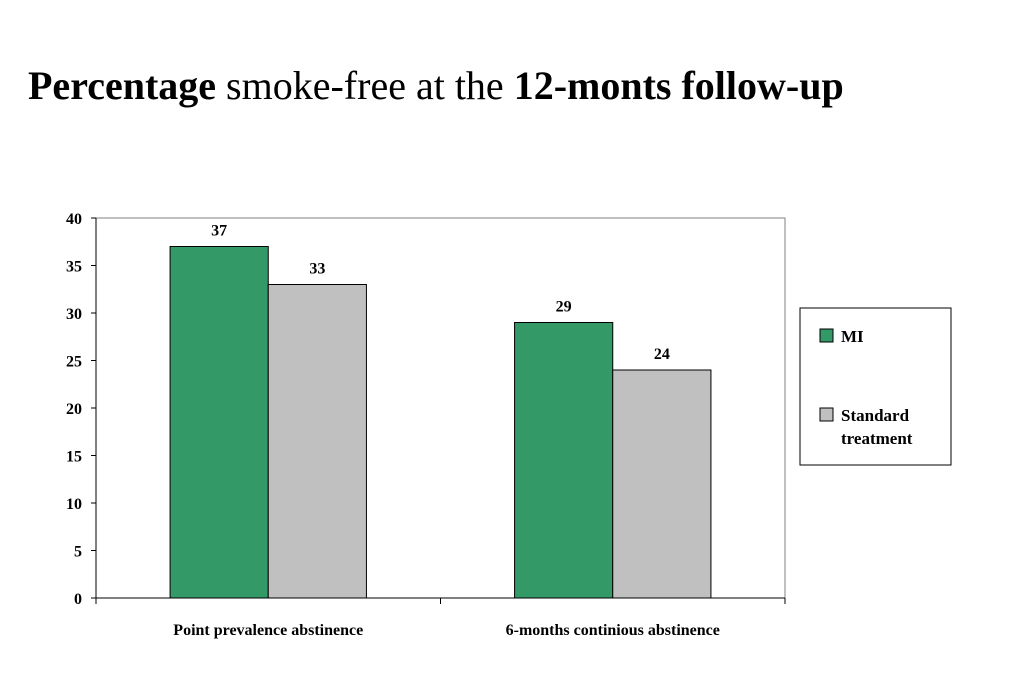 The image size is (1023, 682). I want to click on data-label: 33, so click(317, 269).